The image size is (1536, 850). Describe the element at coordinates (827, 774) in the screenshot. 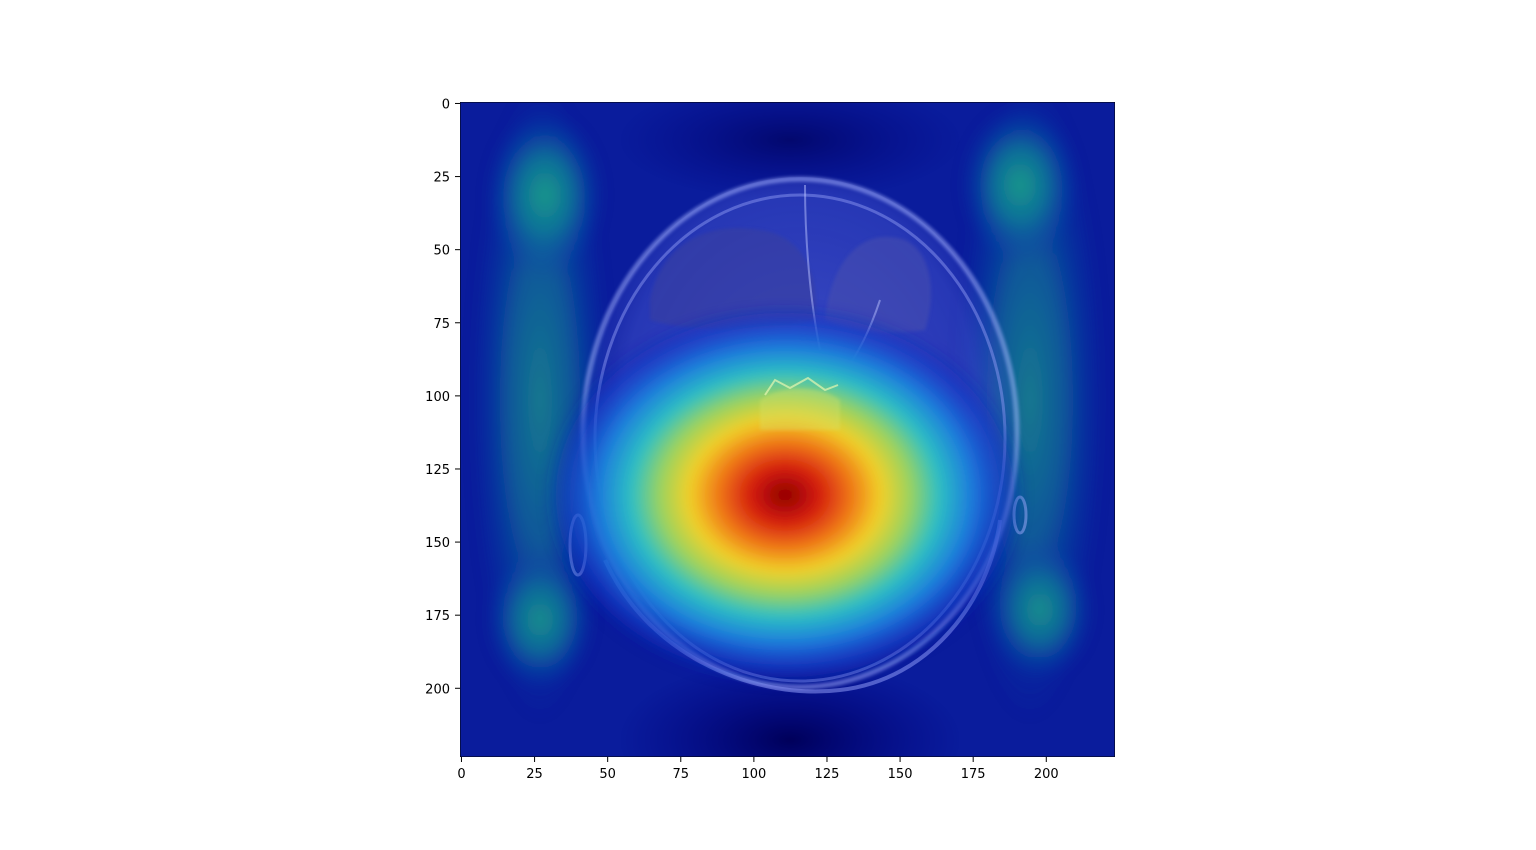

I see `x-tick-label: 125` at that location.